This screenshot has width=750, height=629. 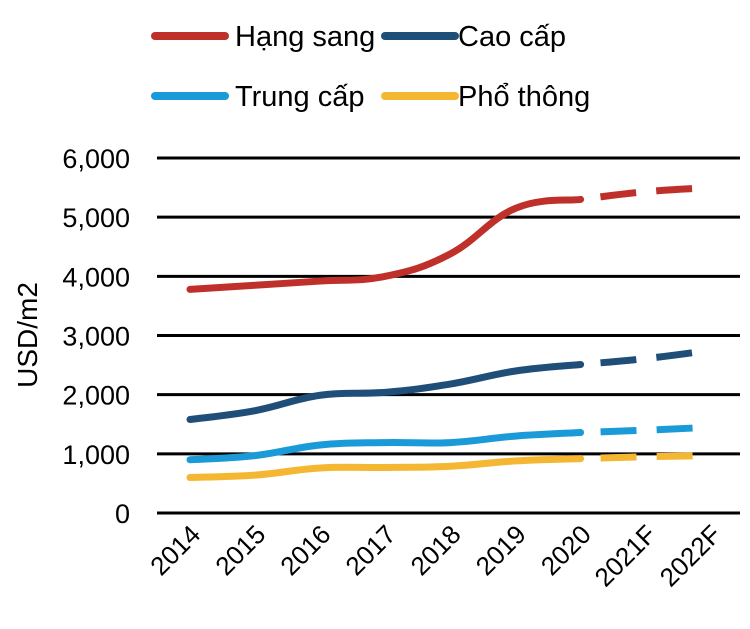 What do you see at coordinates (436, 550) in the screenshot?
I see `x-tick-label: 2018` at bounding box center [436, 550].